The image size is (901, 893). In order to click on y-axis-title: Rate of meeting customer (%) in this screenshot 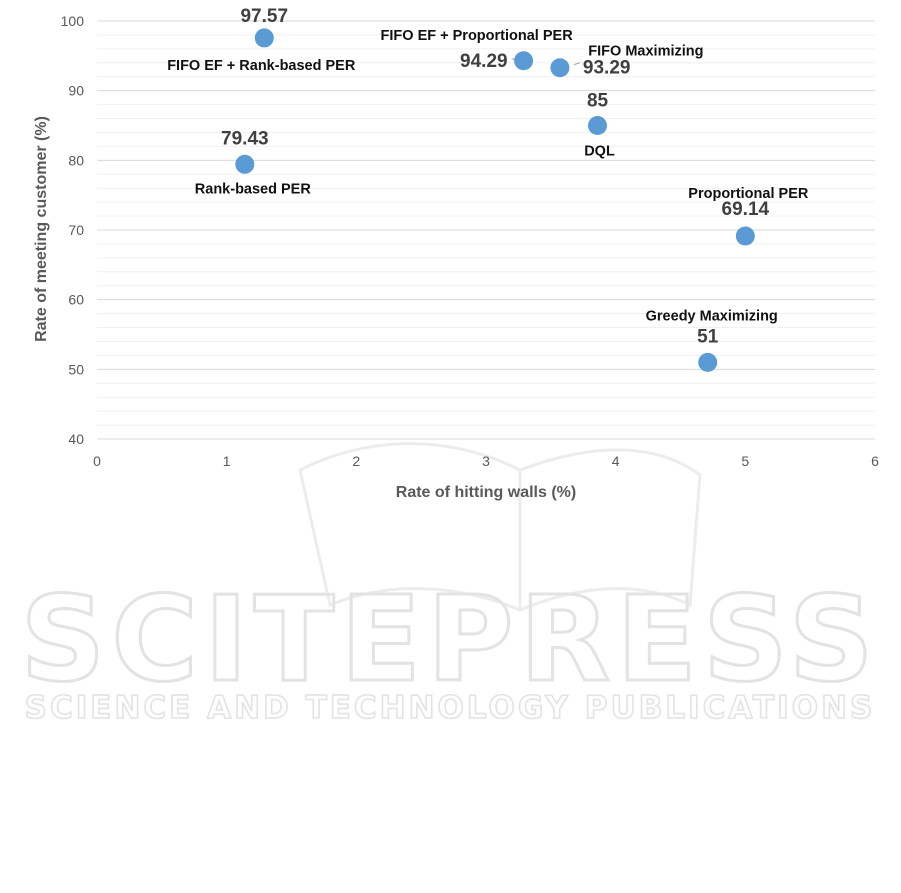, I will do `click(41, 229)`.